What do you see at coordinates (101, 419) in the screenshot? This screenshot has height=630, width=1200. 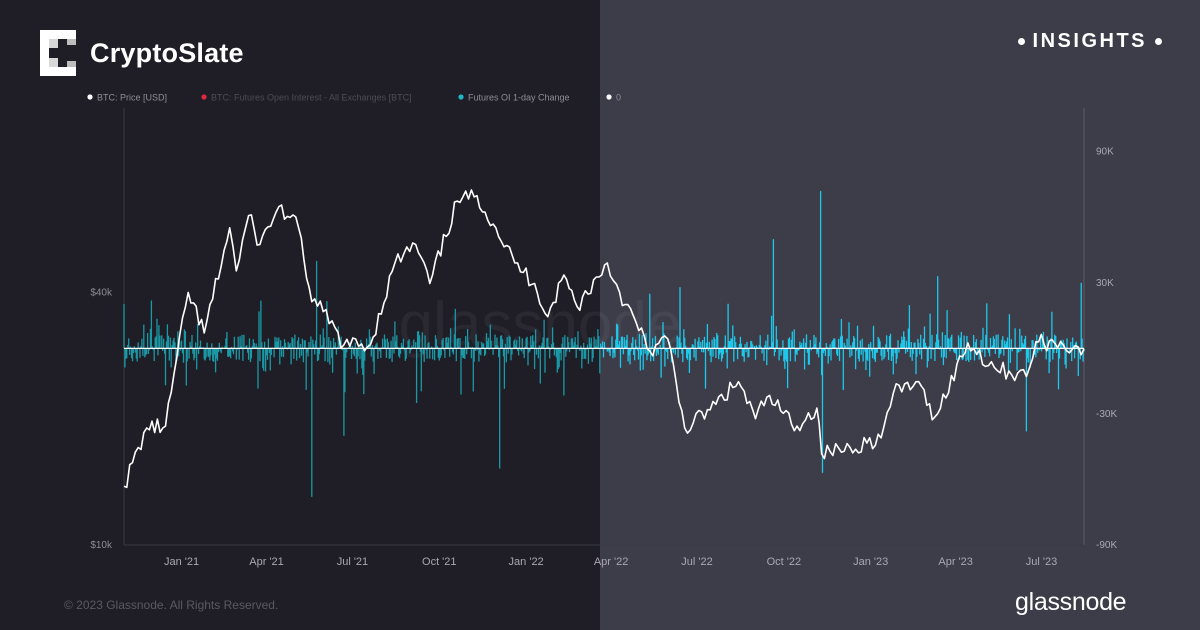 I see `y-left-ticks: $40k $10k` at bounding box center [101, 419].